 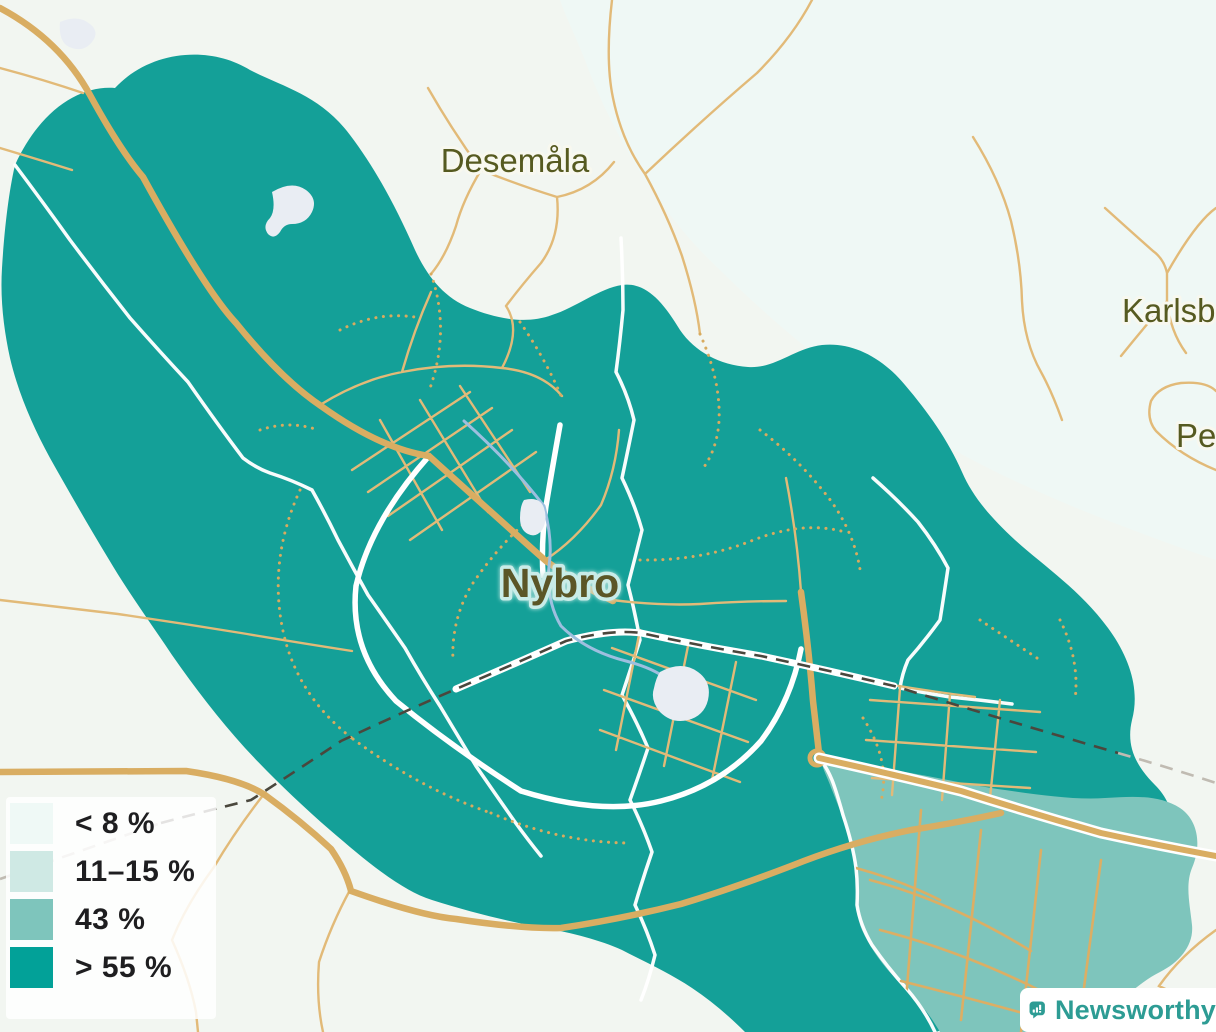 I want to click on legend-item: 43 %, so click(x=113, y=919).